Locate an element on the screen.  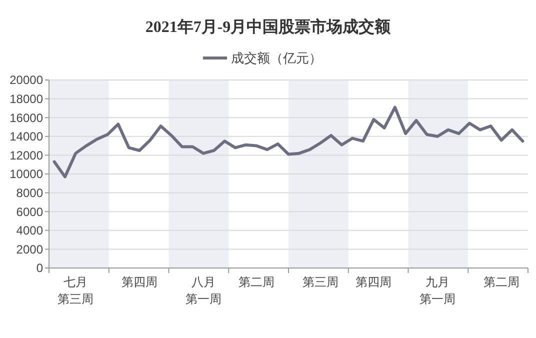
y-tick-label: 4000 is located at coordinates (30, 231).